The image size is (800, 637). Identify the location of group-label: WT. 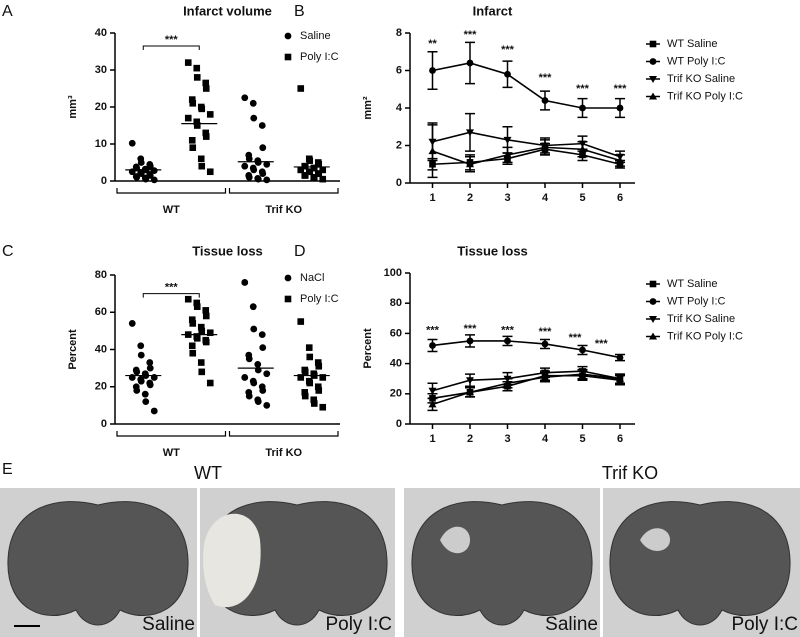
(208, 473).